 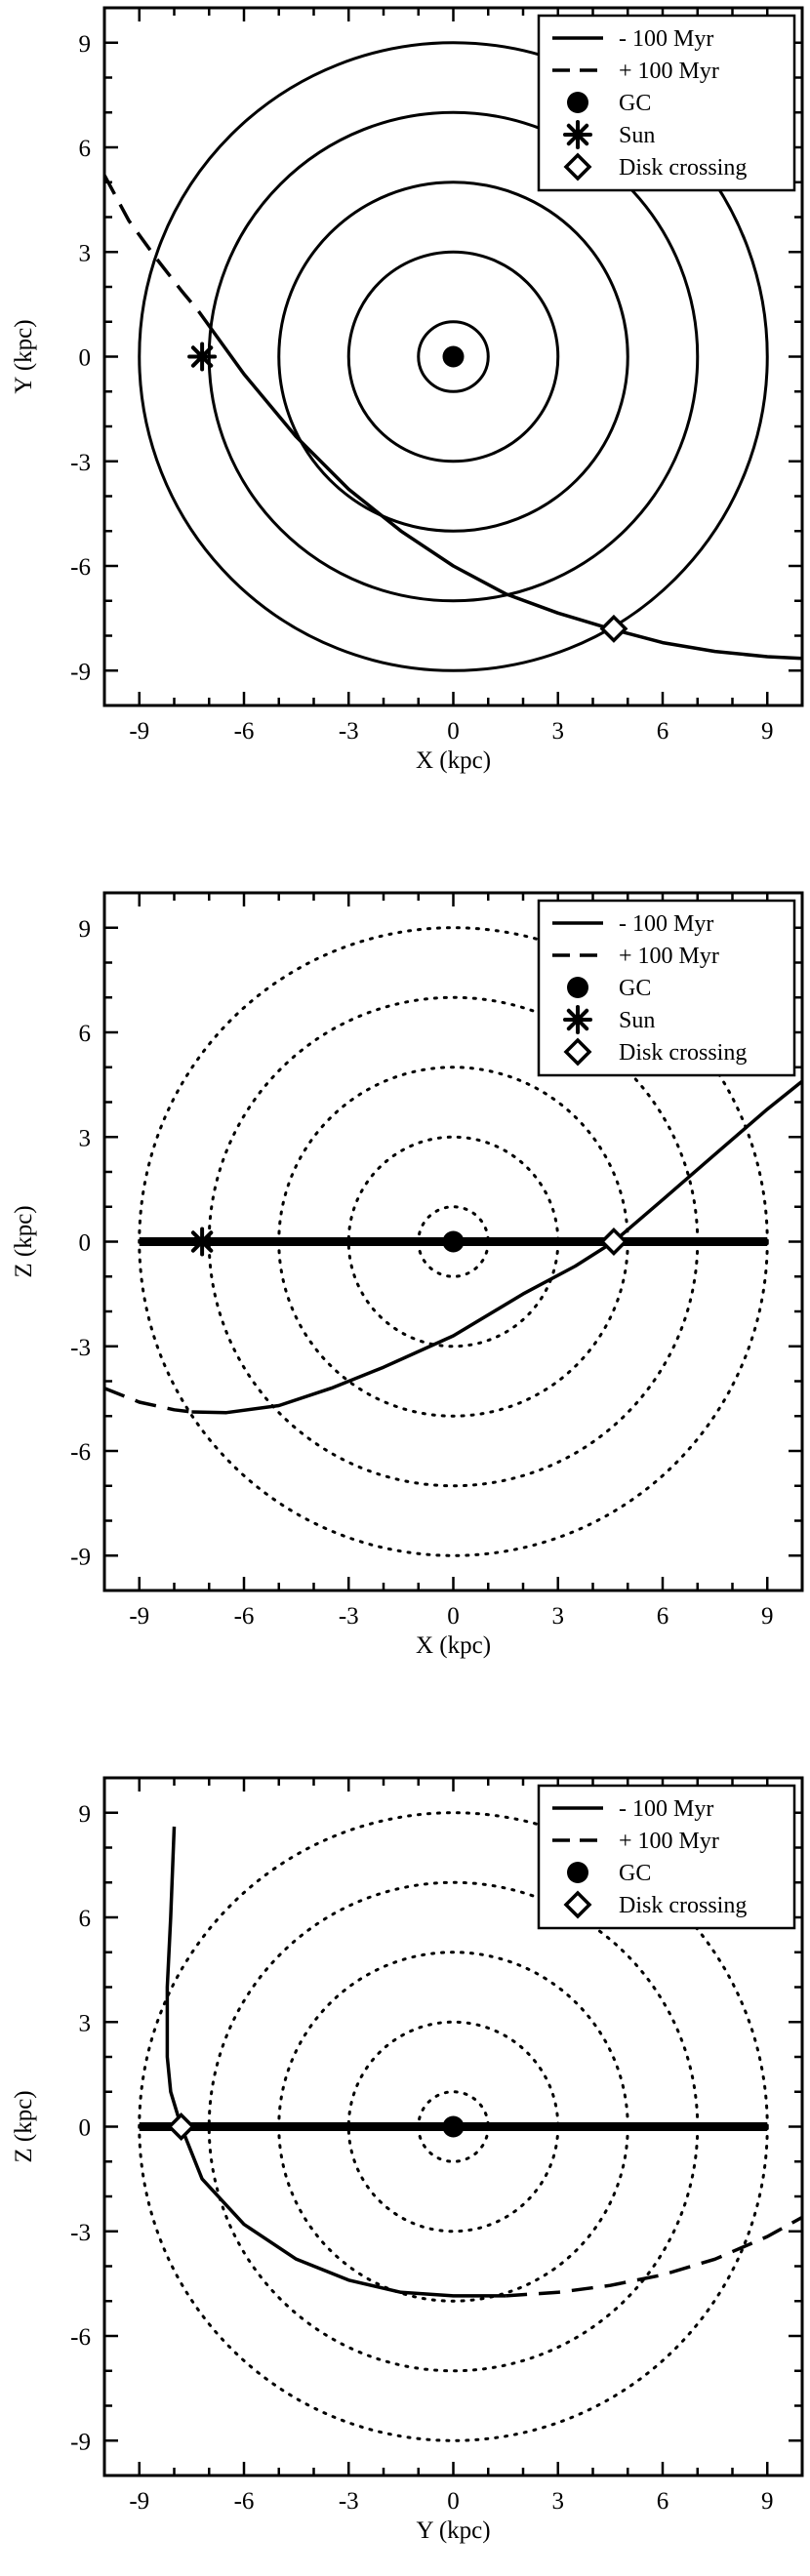 I want to click on y-axis-label: Y (kpc), so click(x=24, y=356).